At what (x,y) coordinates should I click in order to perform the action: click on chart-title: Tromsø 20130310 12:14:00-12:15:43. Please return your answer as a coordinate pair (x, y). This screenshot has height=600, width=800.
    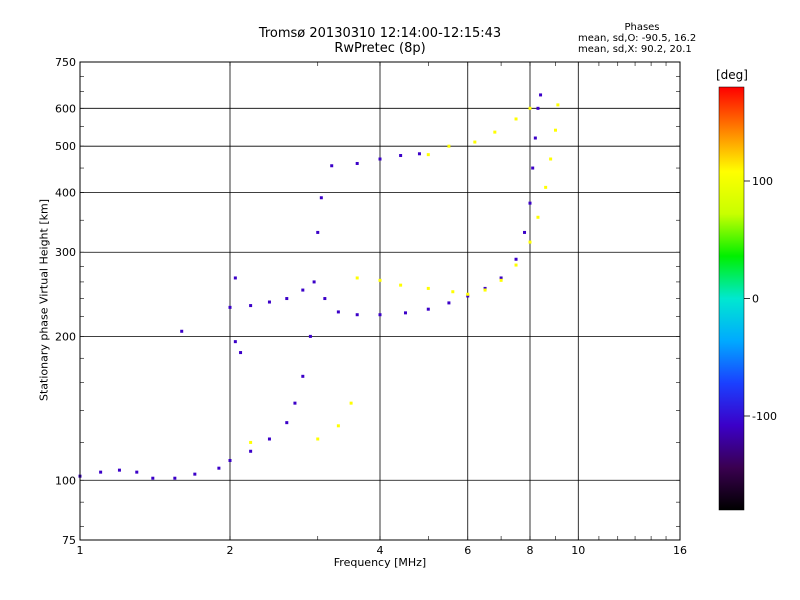
    Looking at the image, I should click on (380, 33).